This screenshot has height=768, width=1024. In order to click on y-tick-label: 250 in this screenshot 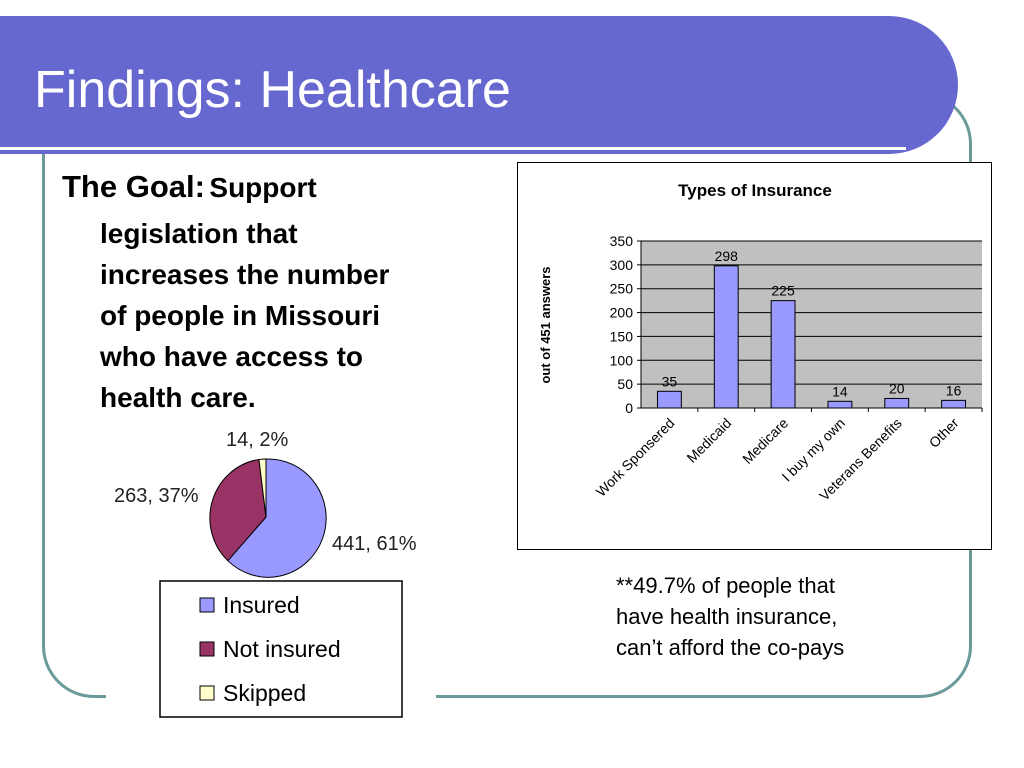, I will do `click(622, 289)`.